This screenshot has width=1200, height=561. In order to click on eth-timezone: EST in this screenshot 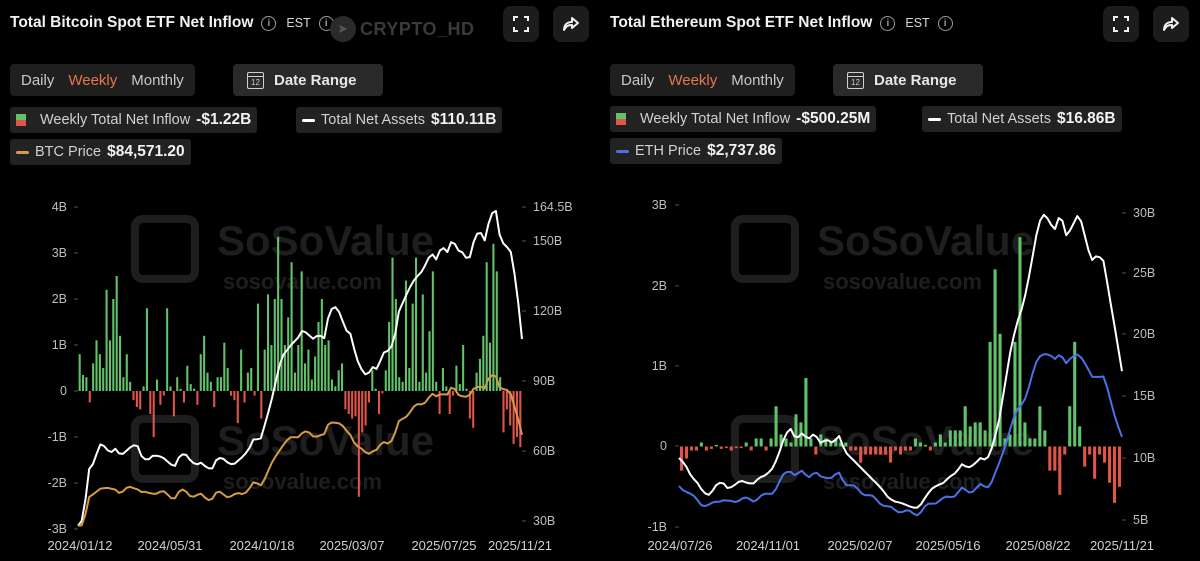, I will do `click(917, 23)`.